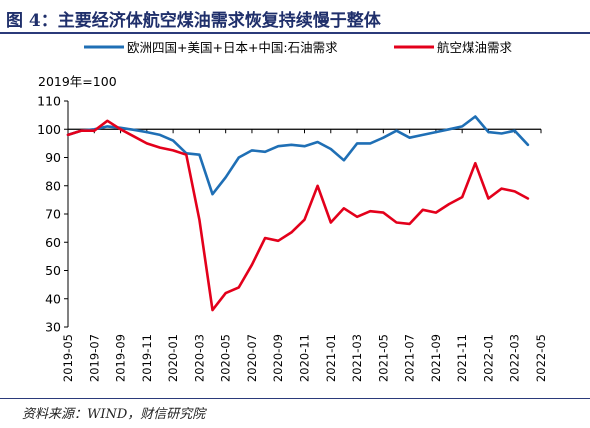 The width and height of the screenshot is (590, 428). Describe the element at coordinates (232, 47) in the screenshot. I see `legend-label-oil-demand: 欧洲四国+美国+日本+中国:石油需求` at that location.